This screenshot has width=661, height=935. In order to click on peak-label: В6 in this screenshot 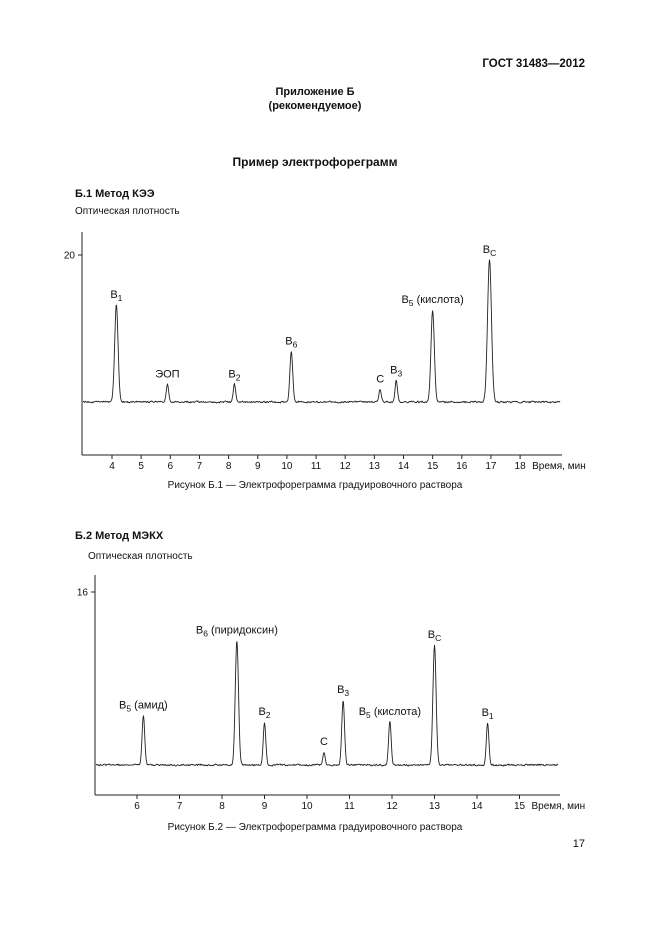, I will do `click(291, 342)`.